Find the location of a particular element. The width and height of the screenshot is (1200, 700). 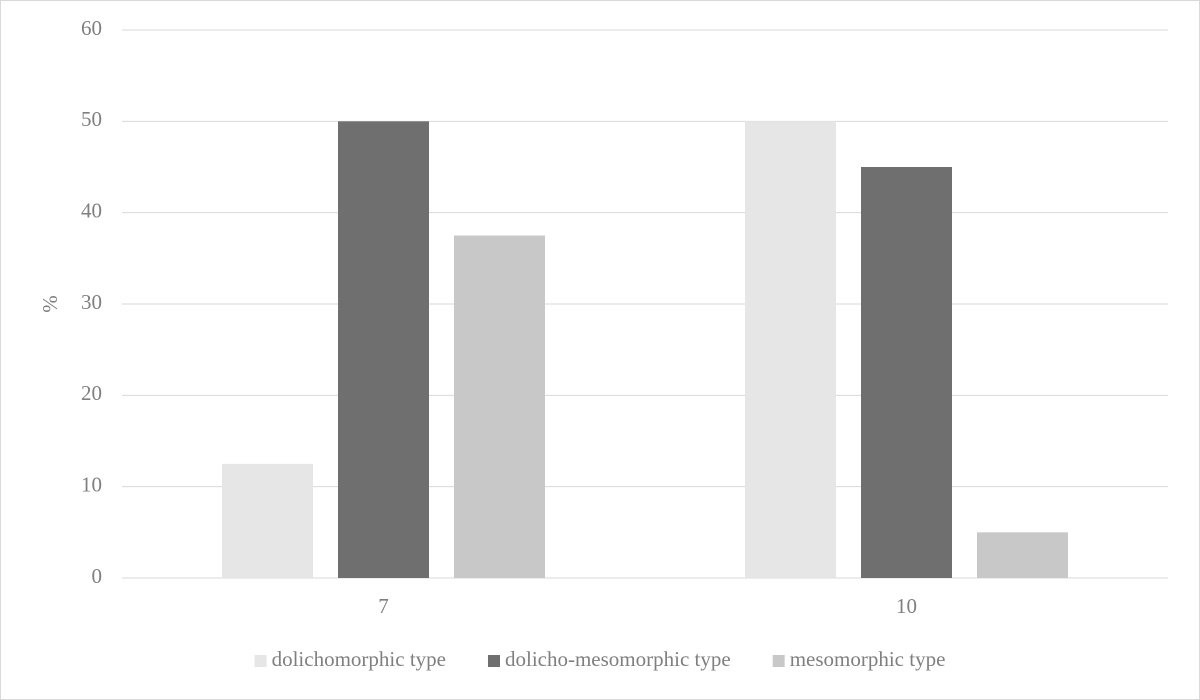

y-tick-label: 30 is located at coordinates (91, 302).